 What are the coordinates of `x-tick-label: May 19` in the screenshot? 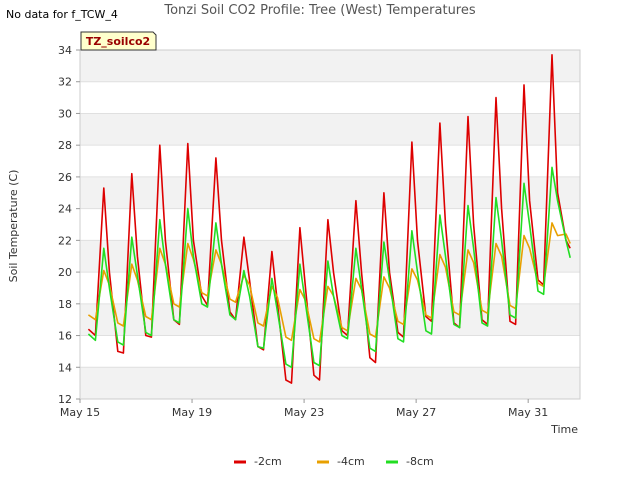 It's located at (192, 412).